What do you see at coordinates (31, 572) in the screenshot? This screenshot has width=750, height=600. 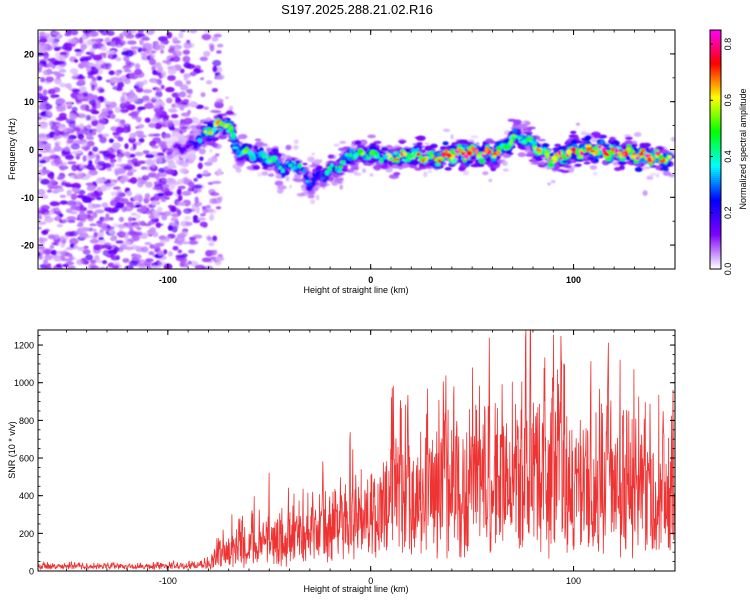 I see `y-tick-label: 0` at bounding box center [31, 572].